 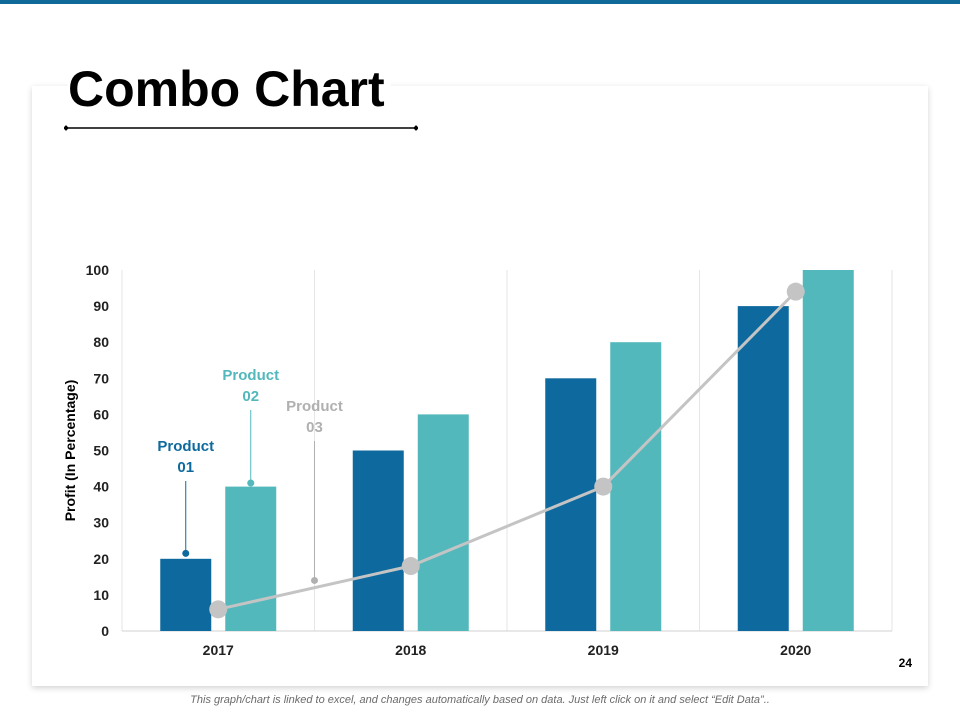 What do you see at coordinates (105, 631) in the screenshot?
I see `y-tick-label: 0` at bounding box center [105, 631].